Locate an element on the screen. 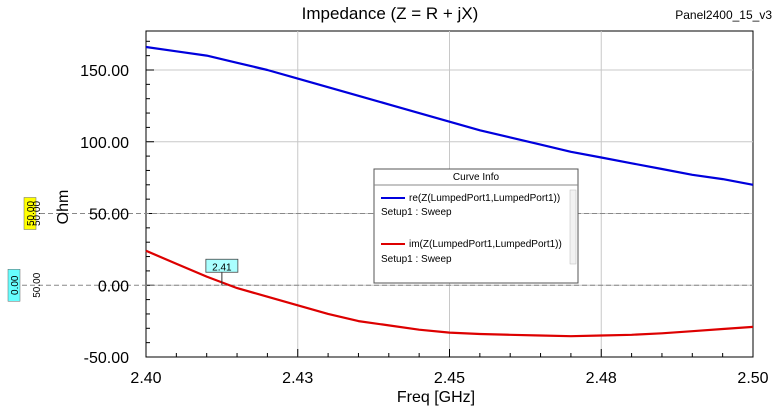 The height and width of the screenshot is (409, 779). reference-line-tag-value: 0.00 is located at coordinates (15, 285).